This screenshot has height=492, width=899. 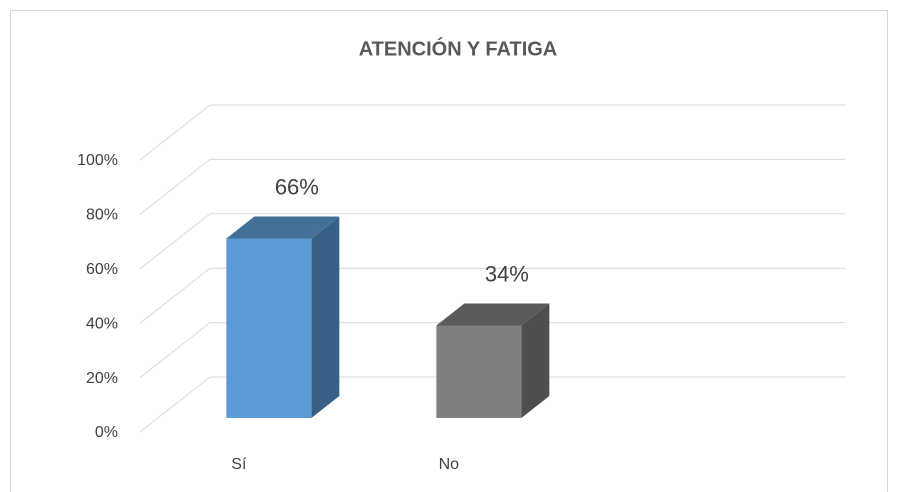 What do you see at coordinates (102, 323) in the screenshot?
I see `y-tick-label: 40%` at bounding box center [102, 323].